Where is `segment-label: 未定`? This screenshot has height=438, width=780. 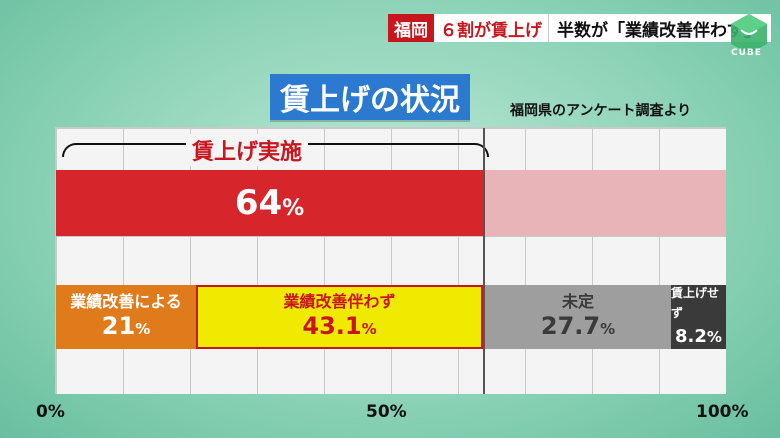
segment-label: 未定 is located at coordinates (577, 301).